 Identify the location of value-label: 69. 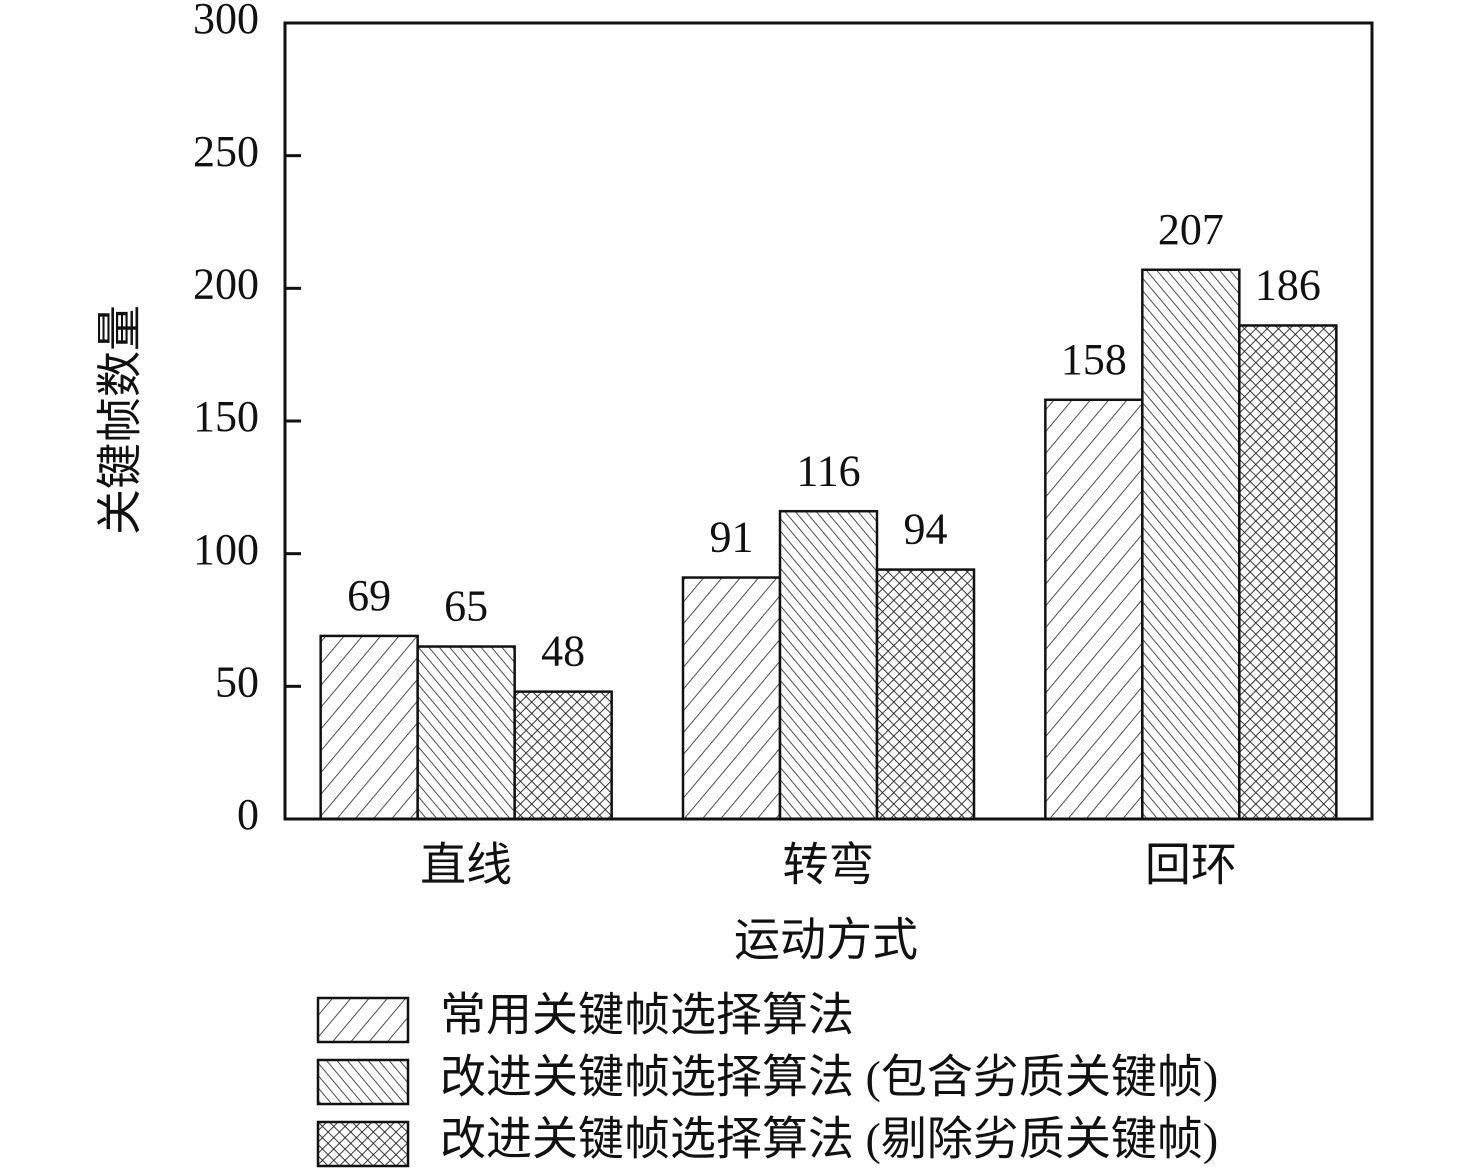
(369, 595).